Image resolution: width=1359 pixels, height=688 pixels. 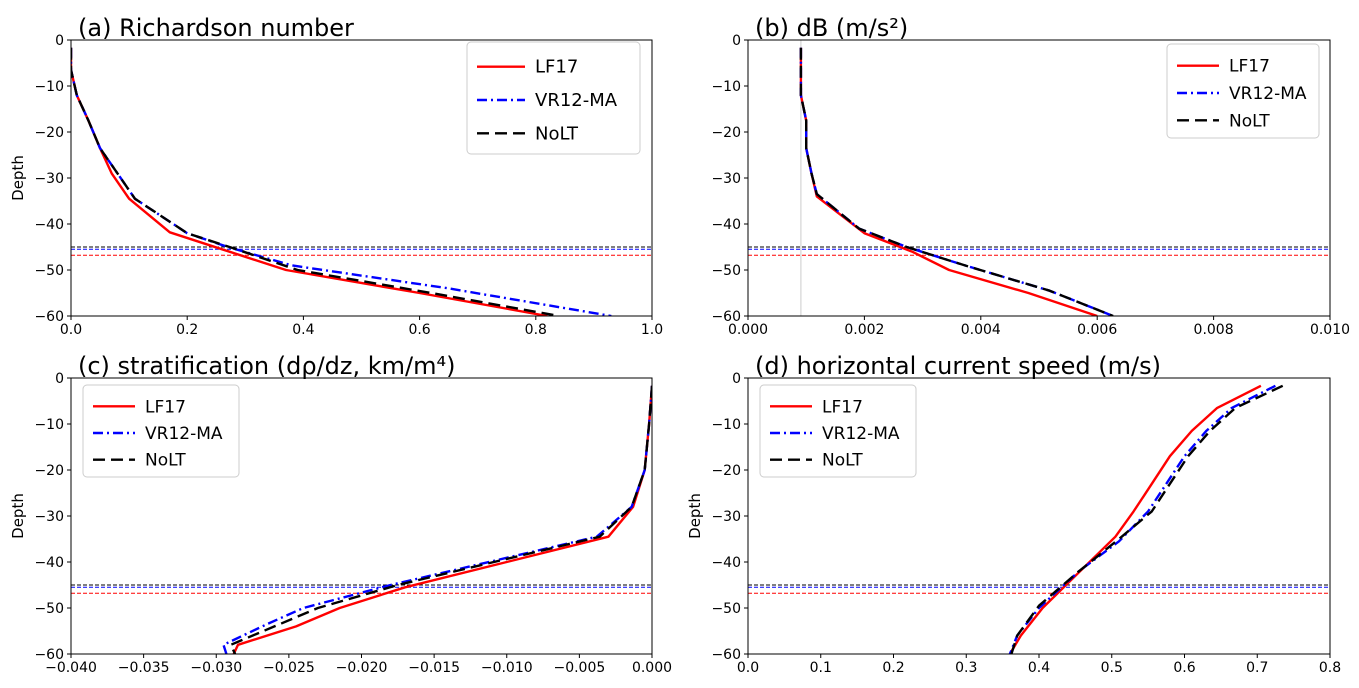 What do you see at coordinates (266, 366) in the screenshot?
I see `panel-title: (c) stratification (dρ/dz, km/m⁴)` at bounding box center [266, 366].